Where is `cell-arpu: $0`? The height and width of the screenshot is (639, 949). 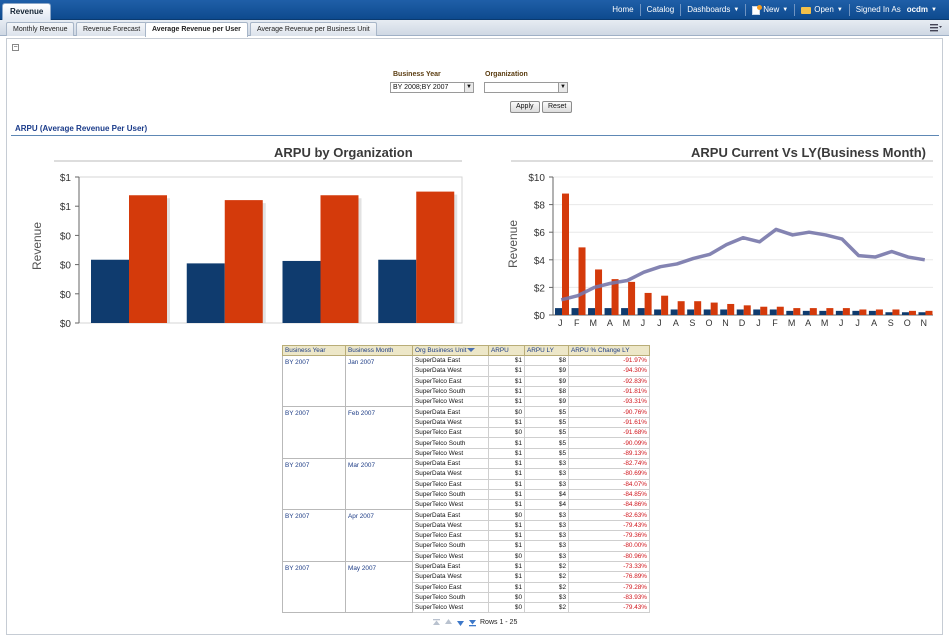
cell-arpu: $0 is located at coordinates (506, 597).